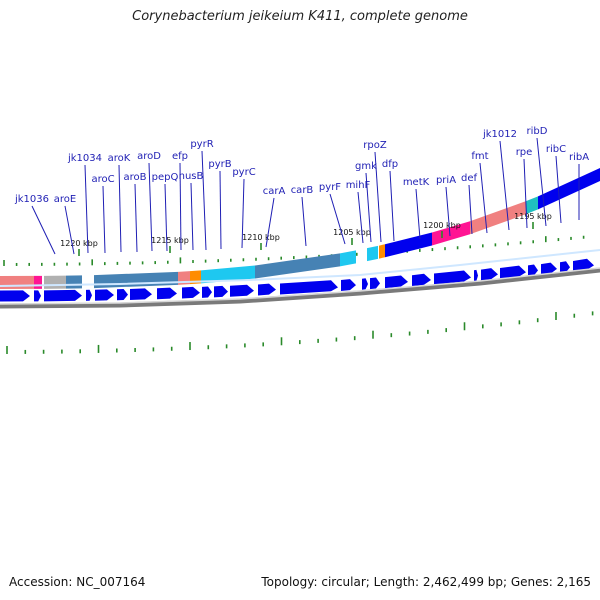  What do you see at coordinates (533, 216) in the screenshot?
I see `kbp-label: 1195 kbp` at bounding box center [533, 216].